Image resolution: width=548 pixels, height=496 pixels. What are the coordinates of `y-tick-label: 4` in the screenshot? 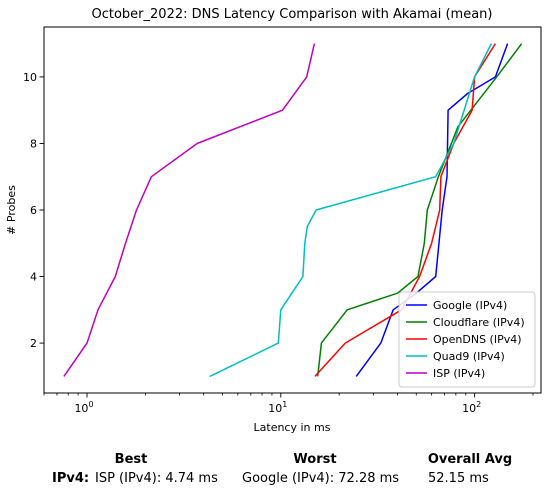 It's located at (33, 277).